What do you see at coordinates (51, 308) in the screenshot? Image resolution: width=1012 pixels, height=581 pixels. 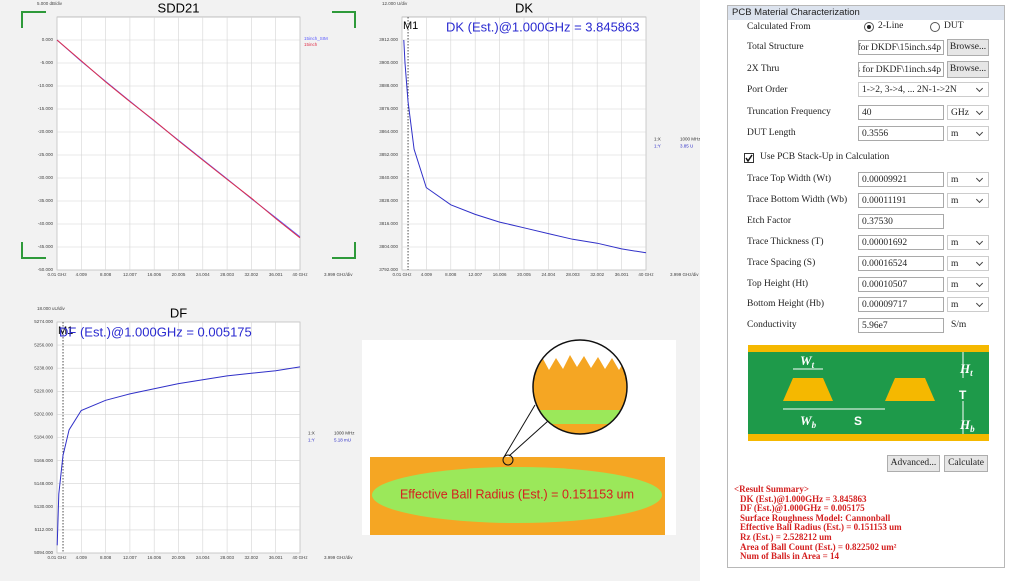 I see `y-div-label: 18.000 uU/div` at bounding box center [51, 308].